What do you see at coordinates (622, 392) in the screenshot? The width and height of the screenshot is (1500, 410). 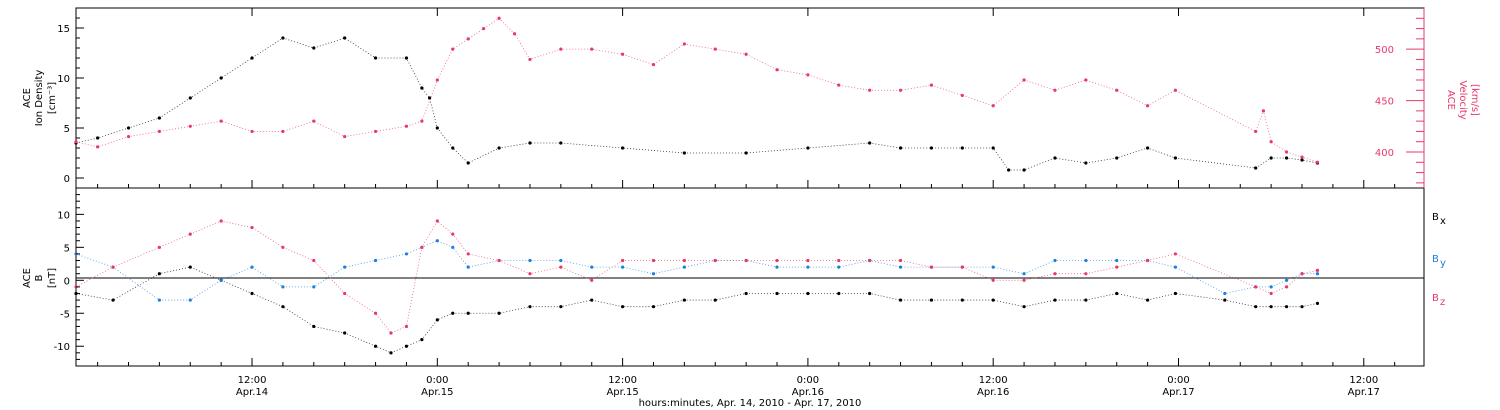 I see `x-tick-label-date: Apr.15` at bounding box center [622, 392].